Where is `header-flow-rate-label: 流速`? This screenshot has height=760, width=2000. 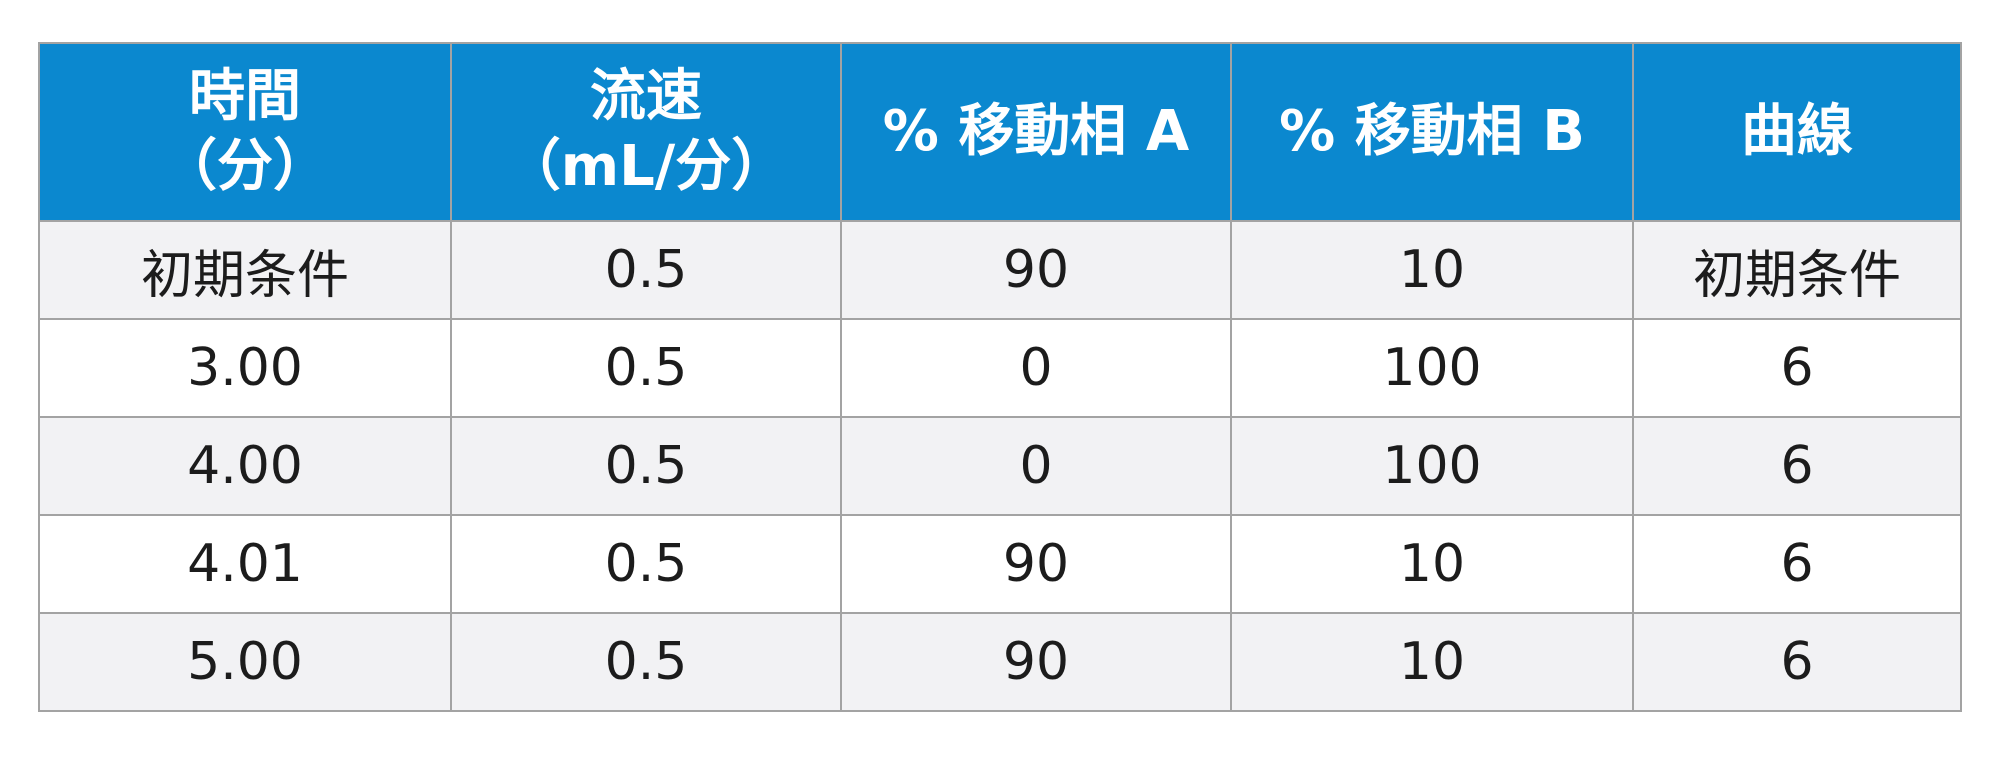 header-flow-rate-label: 流速 is located at coordinates (646, 96).